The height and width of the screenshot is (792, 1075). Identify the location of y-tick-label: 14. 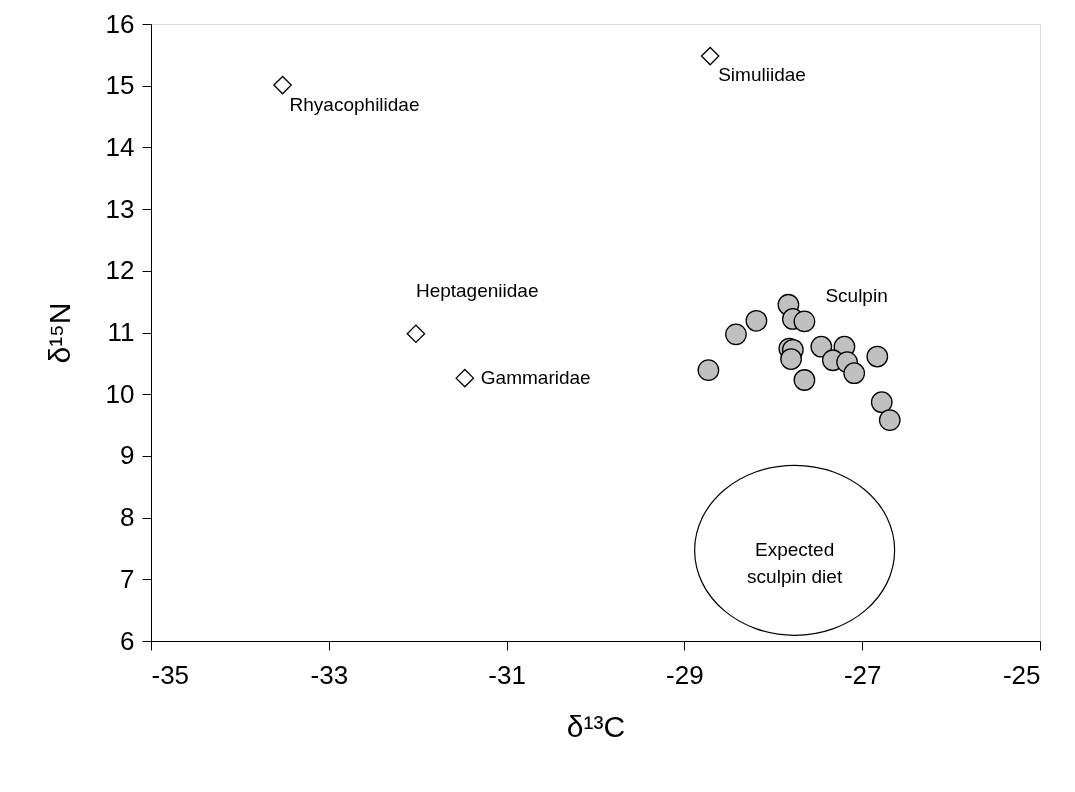
(120, 146).